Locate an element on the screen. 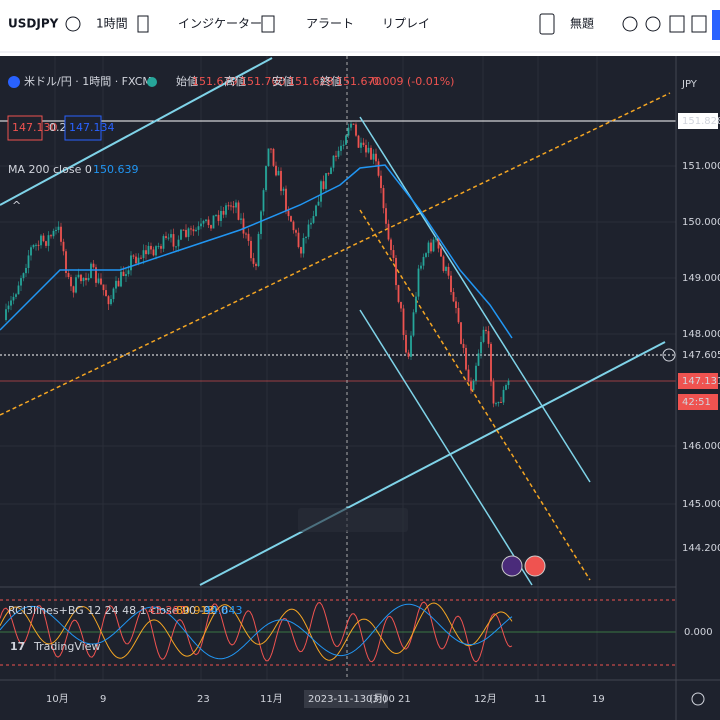 The image size is (720, 720). toolbar is located at coordinates (360, 26).